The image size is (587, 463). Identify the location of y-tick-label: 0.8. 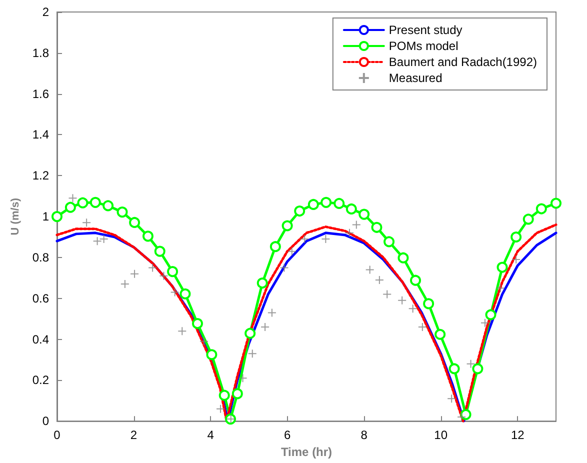
(41, 257).